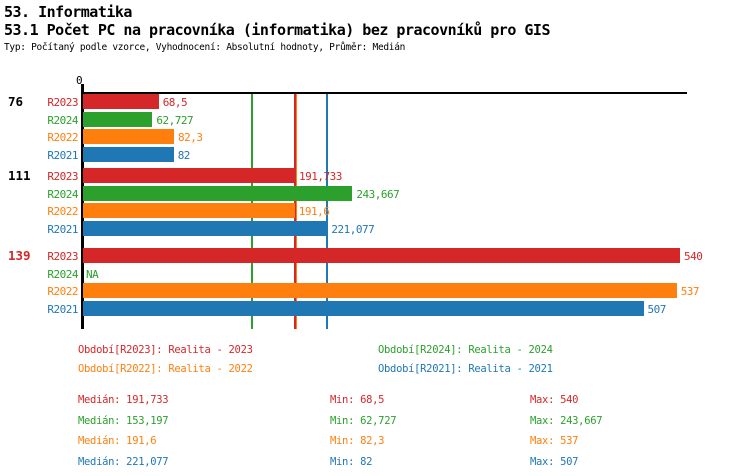 Image resolution: width=750 pixels, height=476 pixels. What do you see at coordinates (165, 350) in the screenshot?
I see `legend-item-r2023: Období[R2023]: Realita - 2023` at bounding box center [165, 350].